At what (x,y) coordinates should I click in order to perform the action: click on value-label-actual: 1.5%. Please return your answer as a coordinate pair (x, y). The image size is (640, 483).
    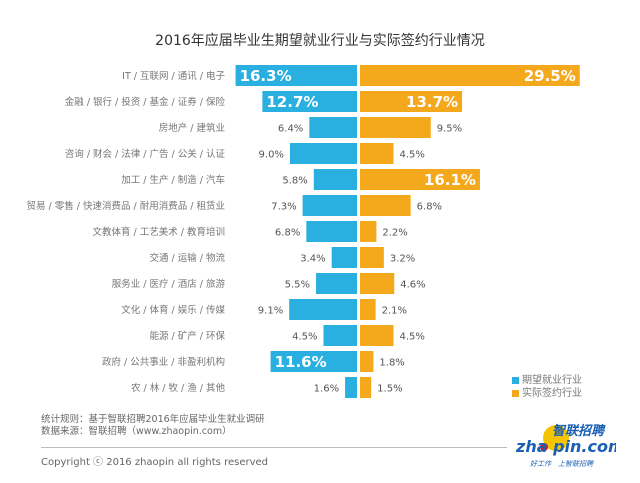
    Looking at the image, I should click on (389, 389).